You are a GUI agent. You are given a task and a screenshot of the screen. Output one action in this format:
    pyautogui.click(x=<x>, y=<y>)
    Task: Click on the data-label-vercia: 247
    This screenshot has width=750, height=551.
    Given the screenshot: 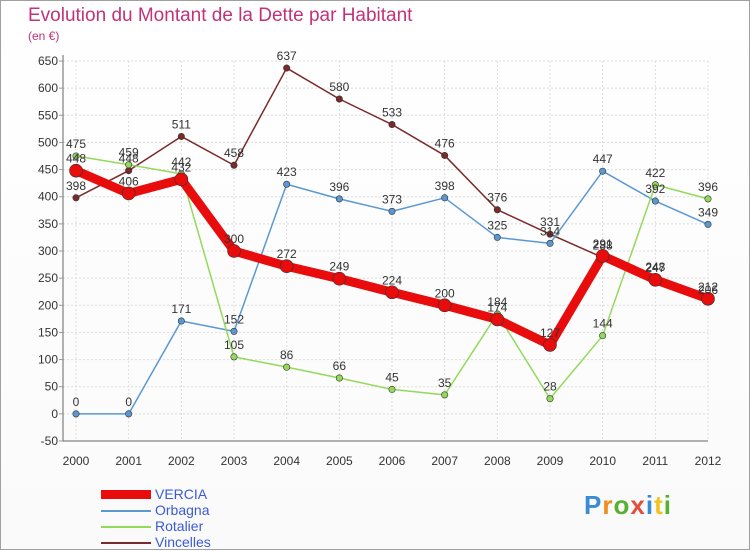 What is the action you would take?
    pyautogui.click(x=655, y=268)
    